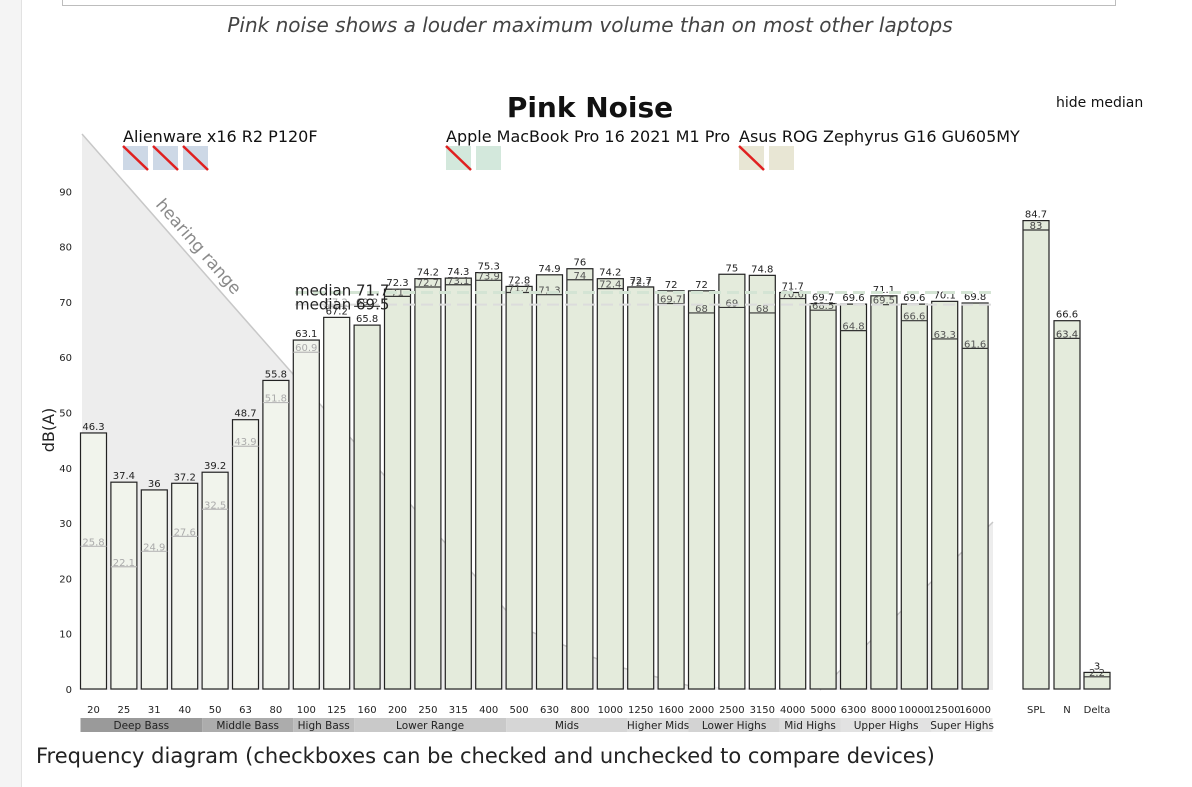 This screenshot has height=787, width=1192. I want to click on band-label: Lower Highs, so click(734, 726).